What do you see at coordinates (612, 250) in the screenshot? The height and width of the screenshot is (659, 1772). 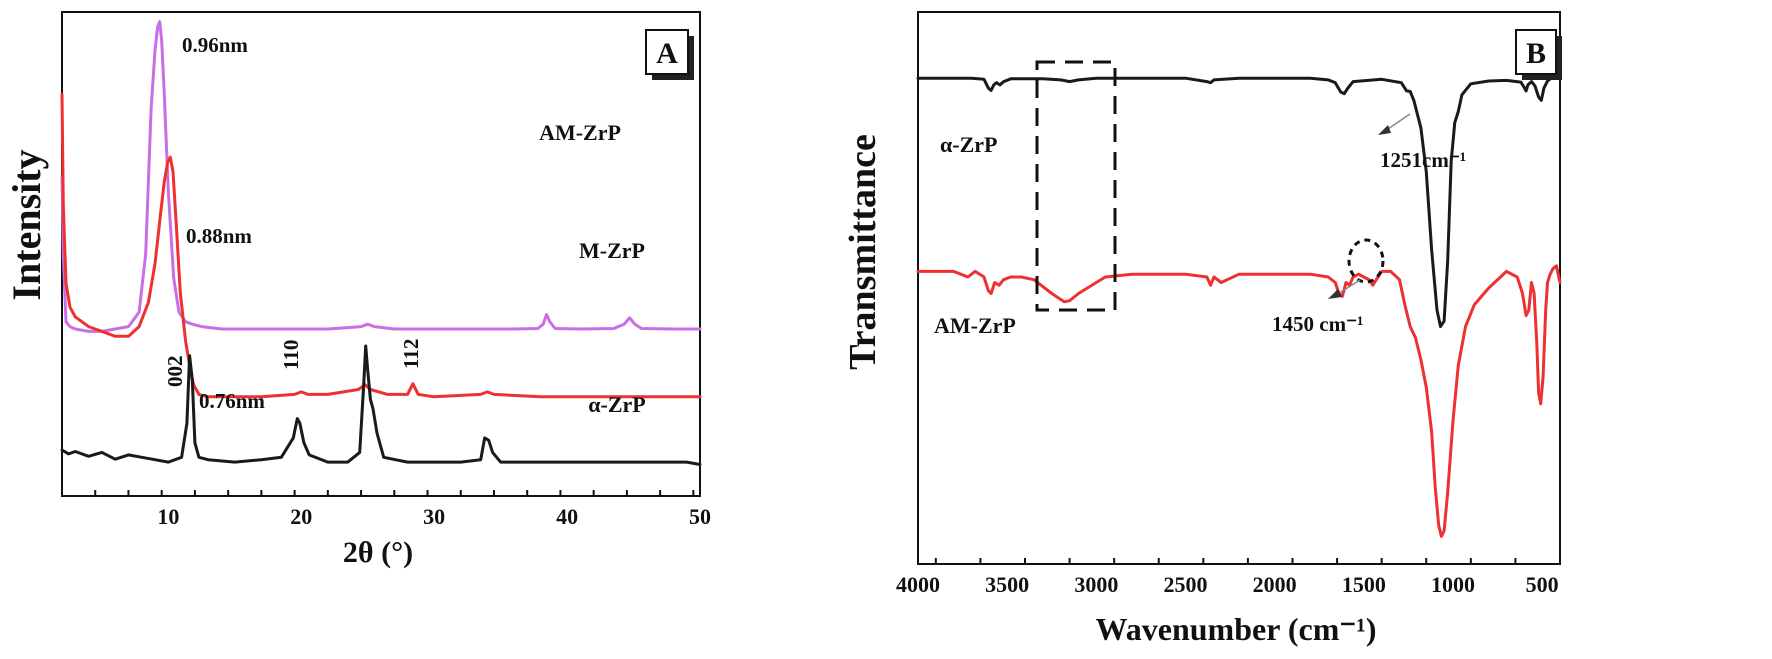 I see `series-label-m-zrp-a: M-ZrP` at bounding box center [612, 250].